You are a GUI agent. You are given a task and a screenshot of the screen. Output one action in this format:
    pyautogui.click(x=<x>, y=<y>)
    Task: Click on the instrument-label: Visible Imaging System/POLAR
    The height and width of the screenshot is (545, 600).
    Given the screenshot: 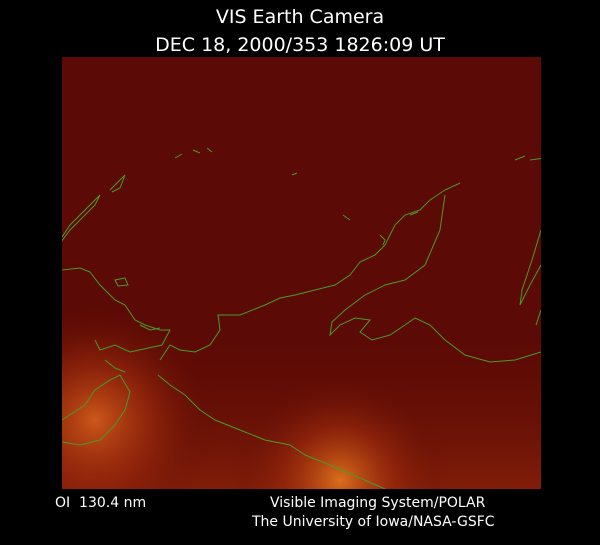 What is the action you would take?
    pyautogui.click(x=378, y=503)
    